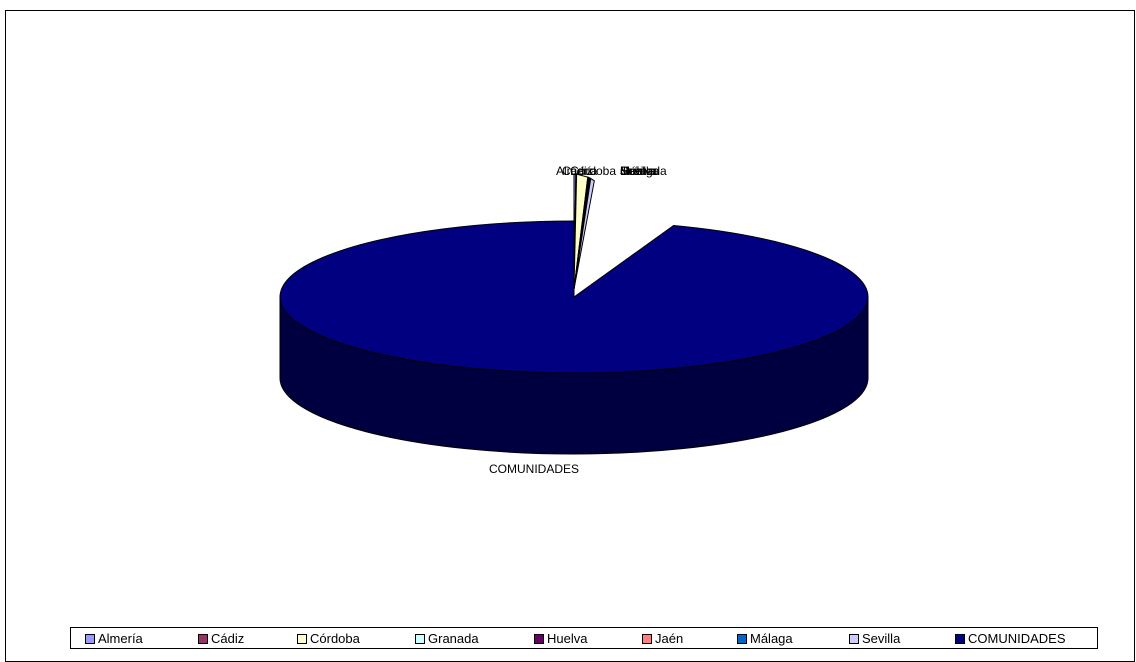 The image size is (1136, 662). What do you see at coordinates (574, 297) in the screenshot?
I see `pie-slice-comunidades` at bounding box center [574, 297].